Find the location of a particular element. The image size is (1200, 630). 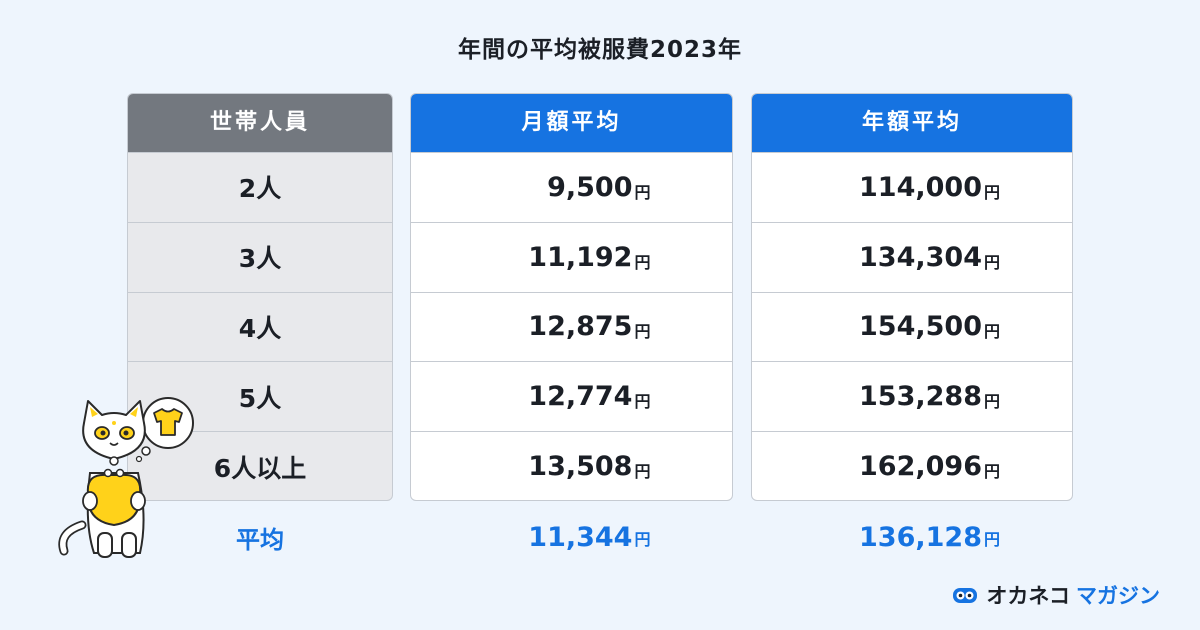

cat-mascot-illustration is located at coordinates (126, 477).